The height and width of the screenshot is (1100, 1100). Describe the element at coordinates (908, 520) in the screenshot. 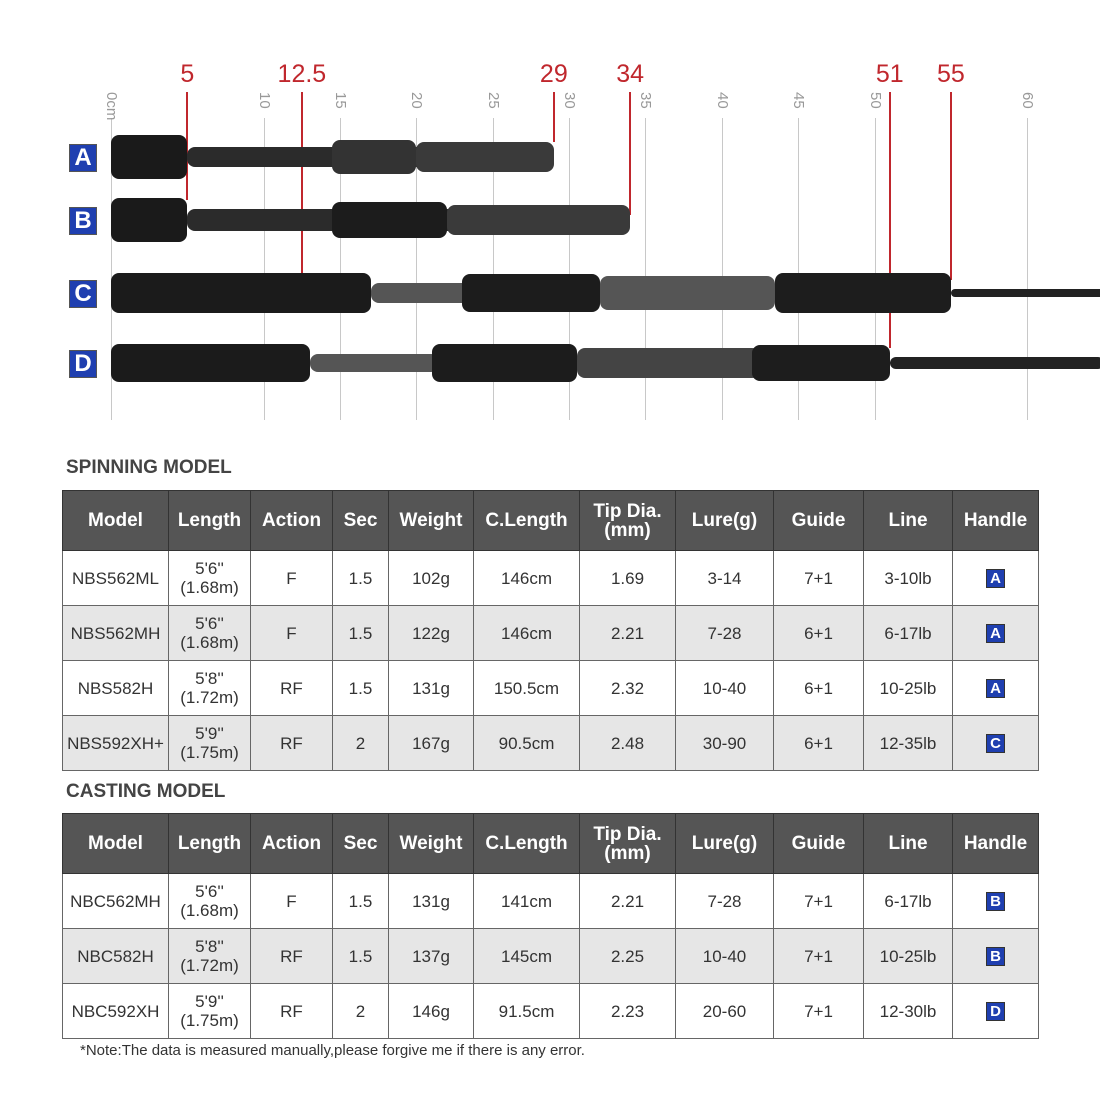

I see `column-header: Line` at that location.